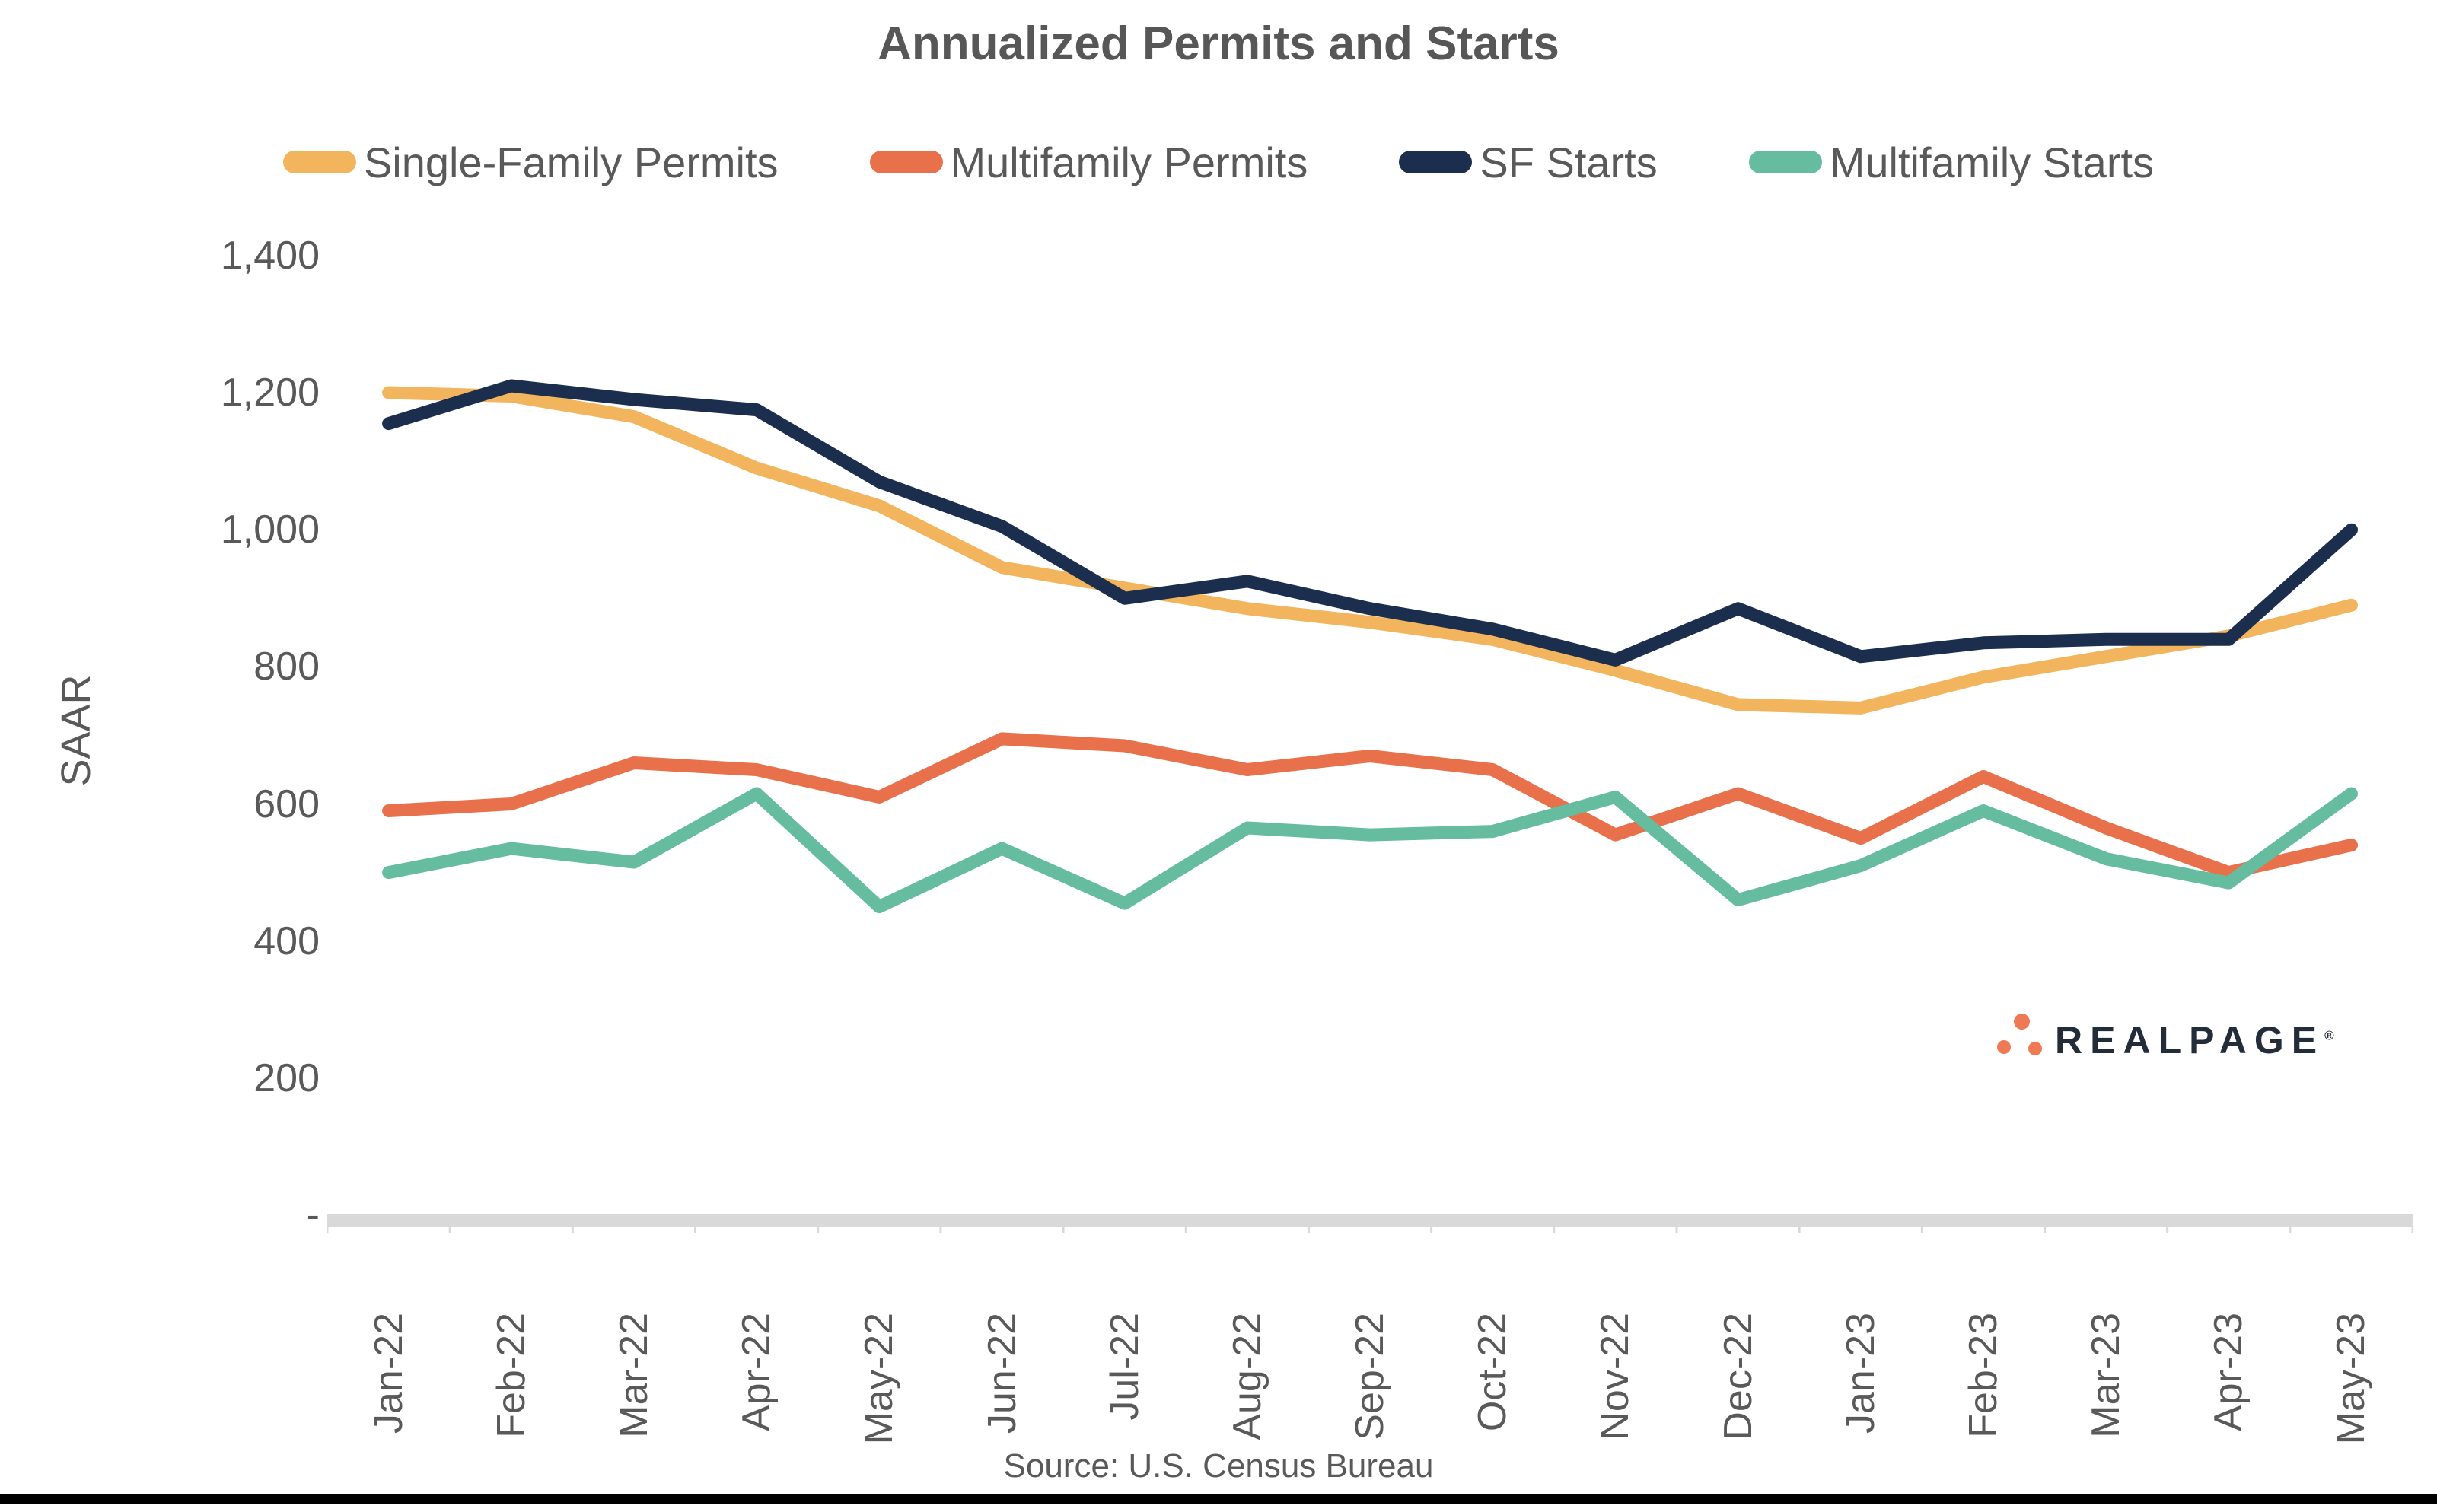  Describe the element at coordinates (286, 940) in the screenshot. I see `y-tick-label: 400` at that location.